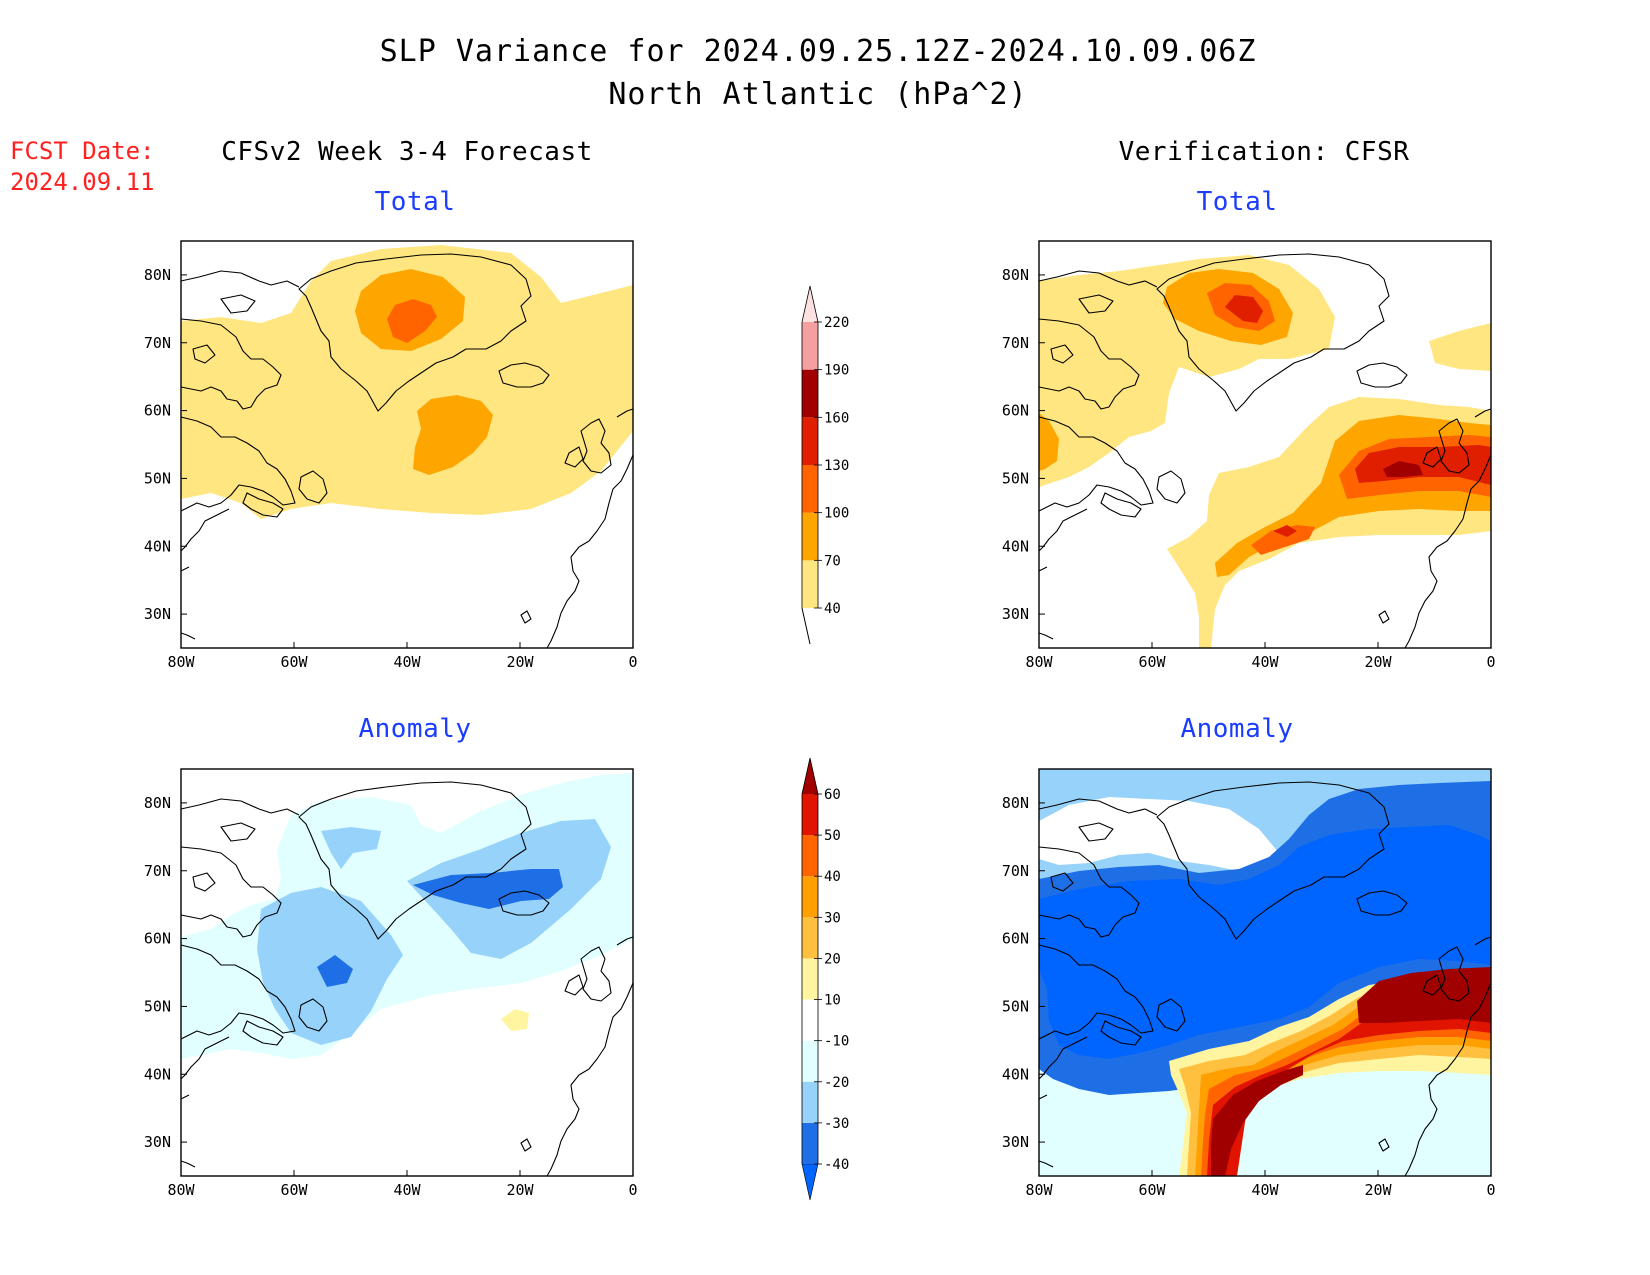 This screenshot has height=1275, width=1650. Describe the element at coordinates (157, 1142) in the screenshot. I see `lat-tick-label-fcst-anomaly: 30N` at that location.